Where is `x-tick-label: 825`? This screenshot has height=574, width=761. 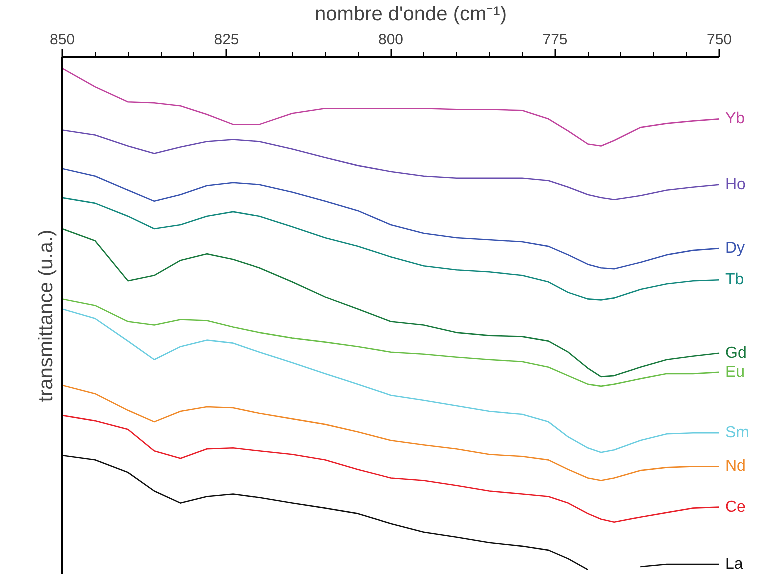
x-tick-label: 825 is located at coordinates (227, 40).